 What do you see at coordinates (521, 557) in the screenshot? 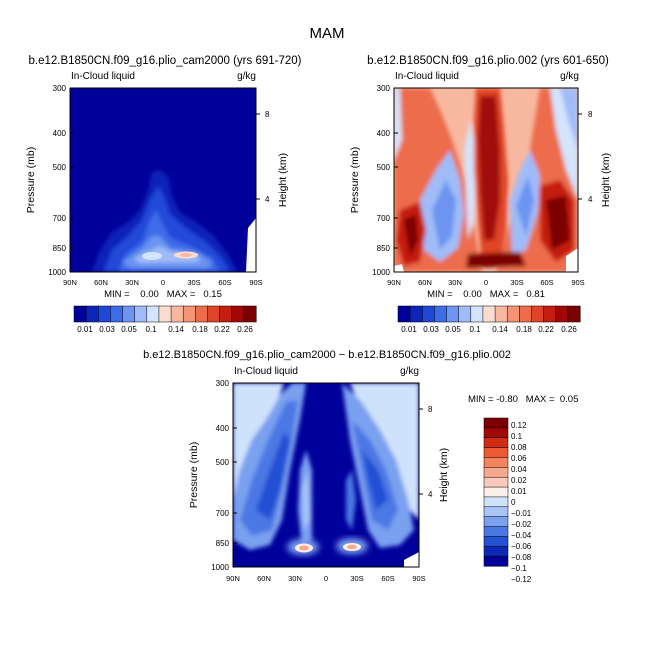
I see `colorbar-label: −0.08` at bounding box center [521, 557].